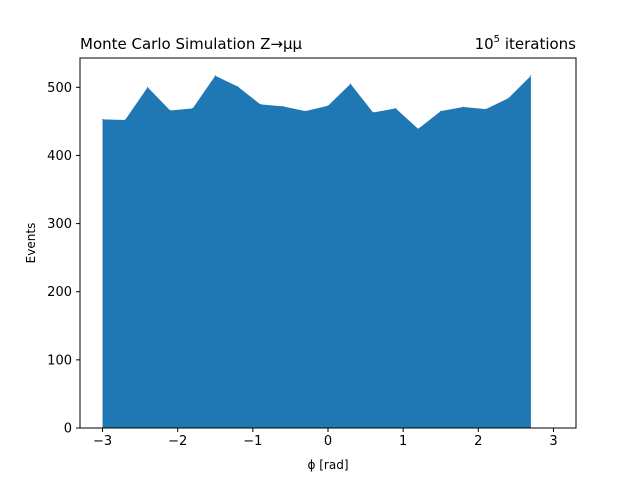 This screenshot has height=480, width=640. Describe the element at coordinates (59, 224) in the screenshot. I see `y-tick-label: 300` at that location.